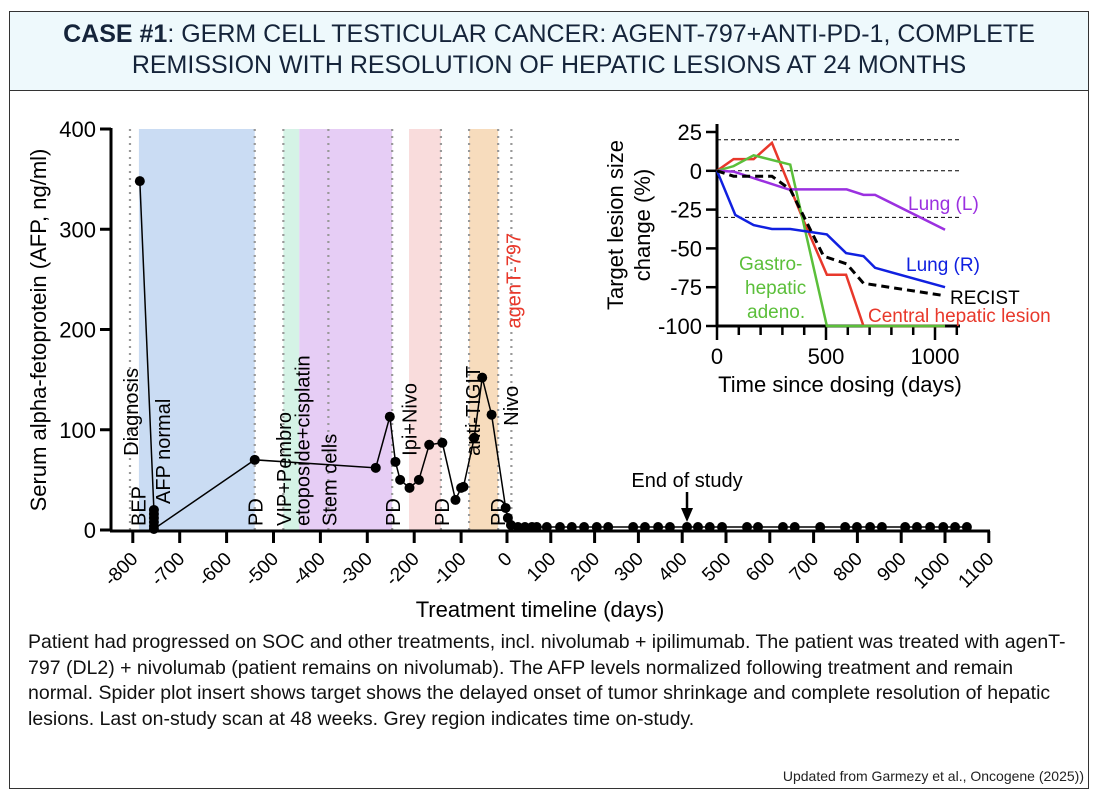  I want to click on y-tick-label: 300, so click(77, 229).